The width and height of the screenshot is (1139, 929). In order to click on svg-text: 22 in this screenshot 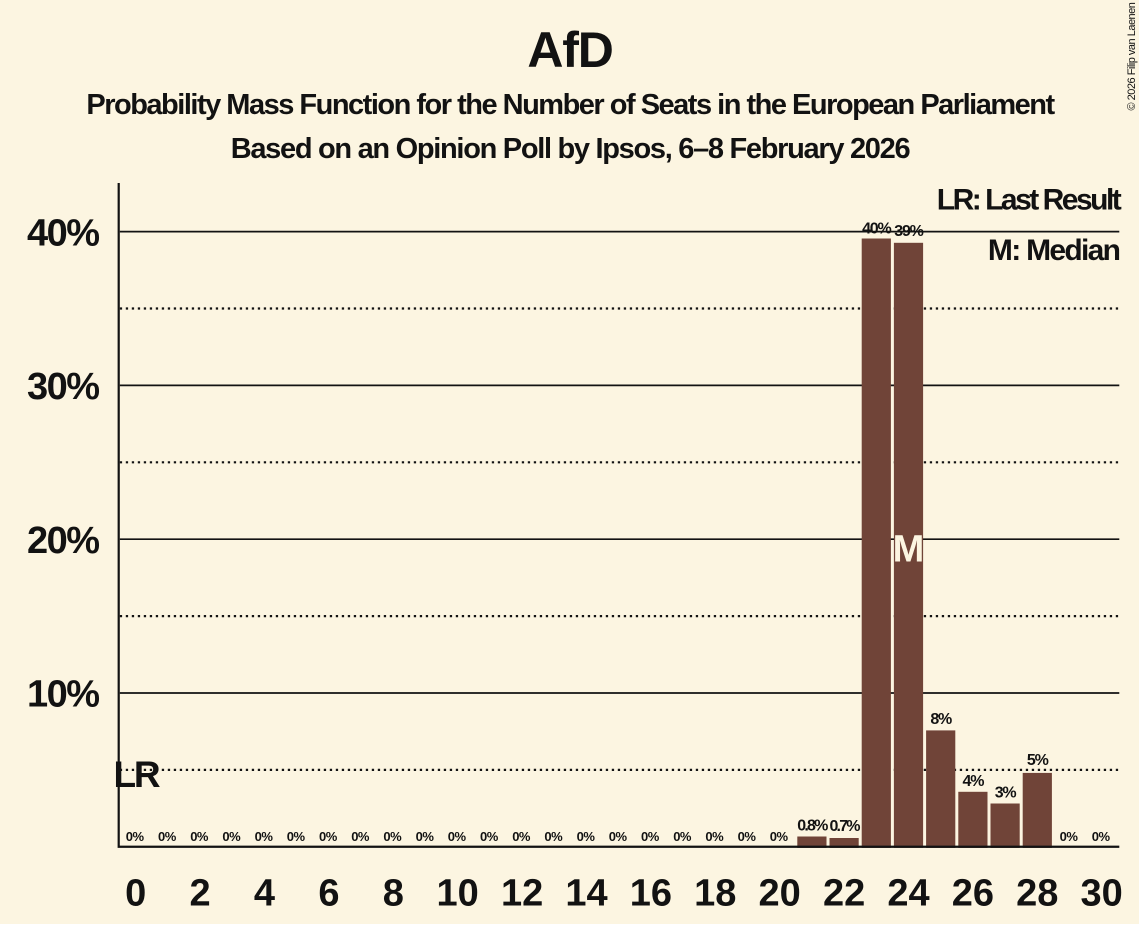, I will do `click(844, 894)`.